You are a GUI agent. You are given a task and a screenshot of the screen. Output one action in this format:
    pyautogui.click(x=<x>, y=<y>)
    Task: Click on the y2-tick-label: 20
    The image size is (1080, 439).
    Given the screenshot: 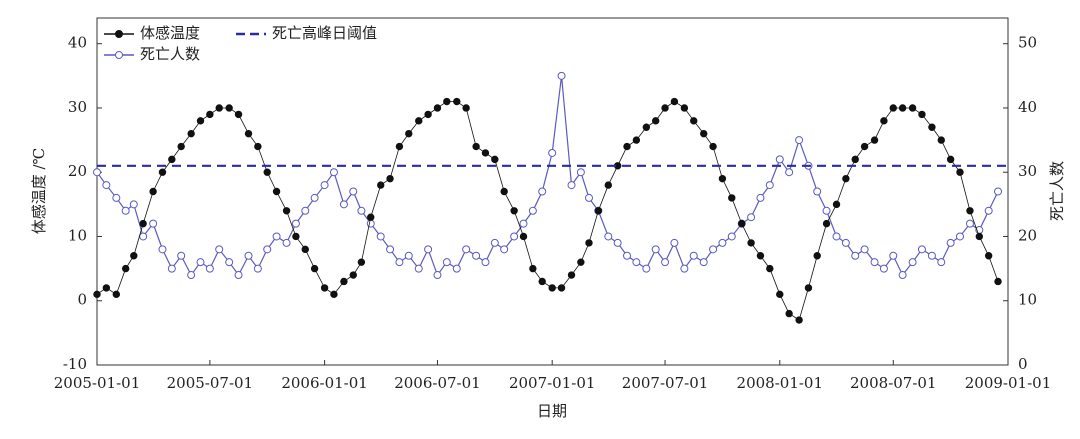 What is the action you would take?
    pyautogui.click(x=1027, y=235)
    